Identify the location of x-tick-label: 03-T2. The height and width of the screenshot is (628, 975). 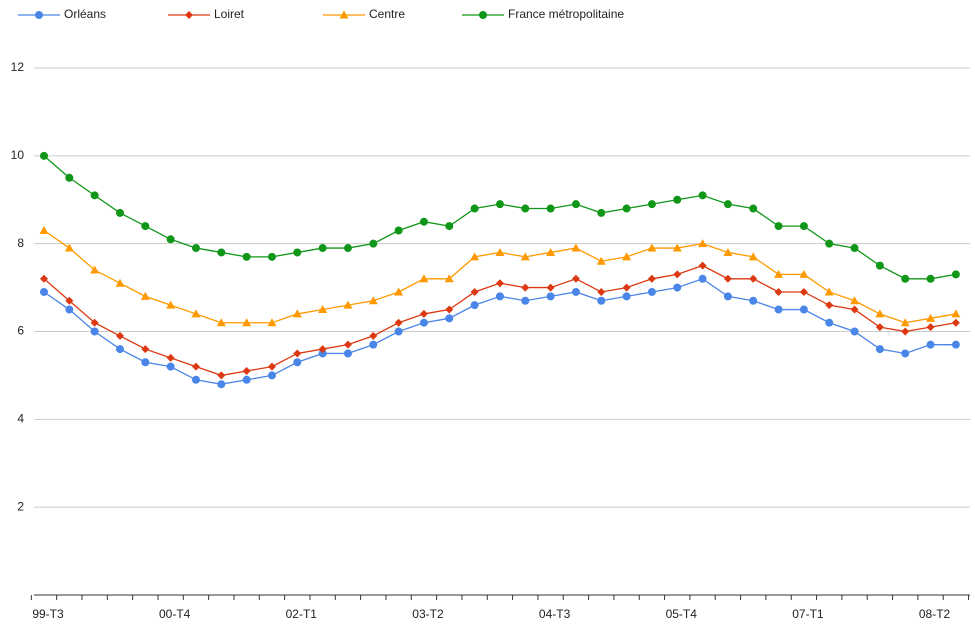
(428, 614).